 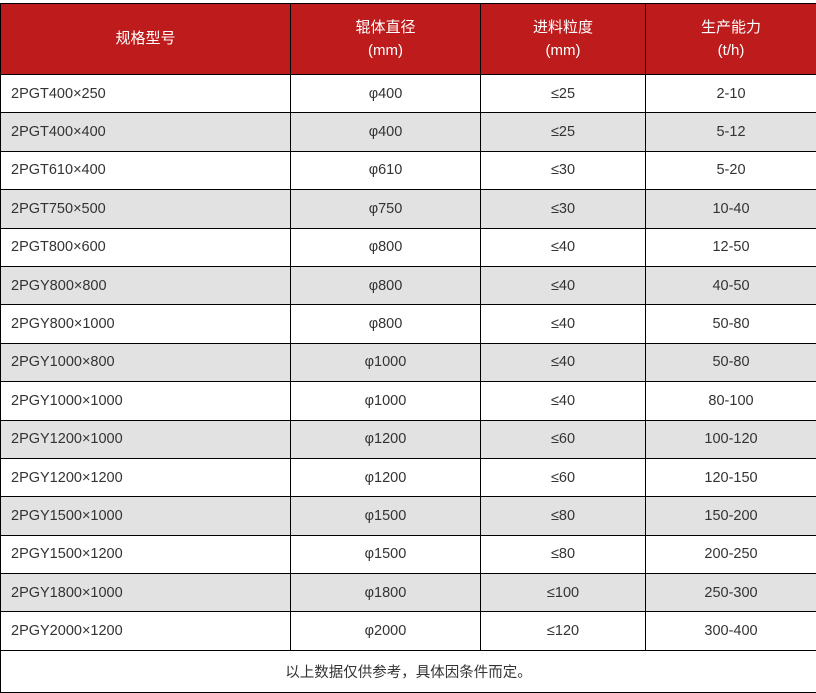 What do you see at coordinates (563, 593) in the screenshot?
I see `cell-feed-size: ≤100` at bounding box center [563, 593].